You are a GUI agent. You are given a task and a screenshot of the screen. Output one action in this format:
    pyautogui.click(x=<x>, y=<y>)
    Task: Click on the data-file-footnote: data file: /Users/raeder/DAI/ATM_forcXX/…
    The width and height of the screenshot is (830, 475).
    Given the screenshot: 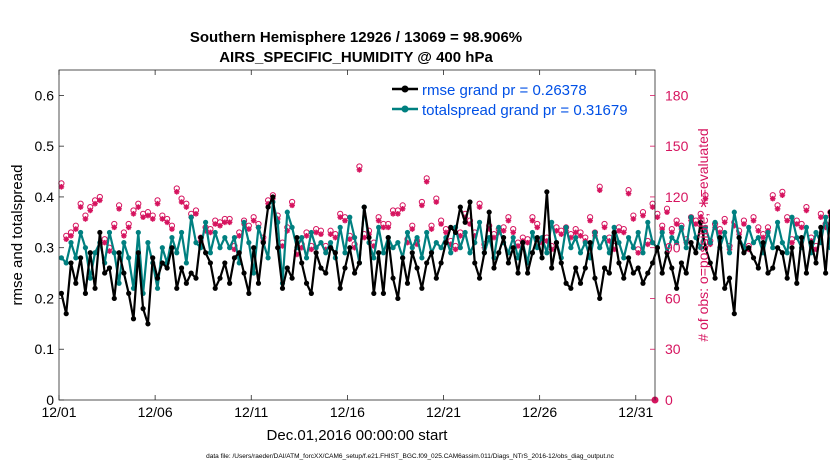 What is the action you would take?
    pyautogui.click(x=410, y=456)
    